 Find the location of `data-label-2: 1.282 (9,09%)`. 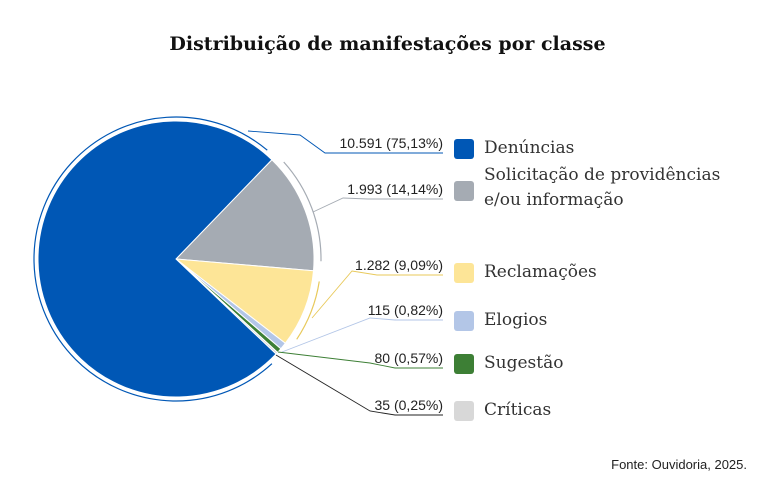

data-label-2: 1.282 (9,09%) is located at coordinates (399, 265).